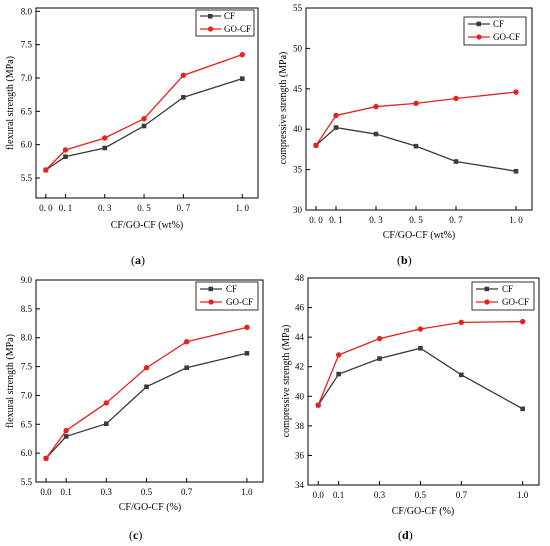 Image resolution: width=550 pixels, height=546 pixels. What do you see at coordinates (300, 337) in the screenshot?
I see `y-tick-label: 44` at bounding box center [300, 337].